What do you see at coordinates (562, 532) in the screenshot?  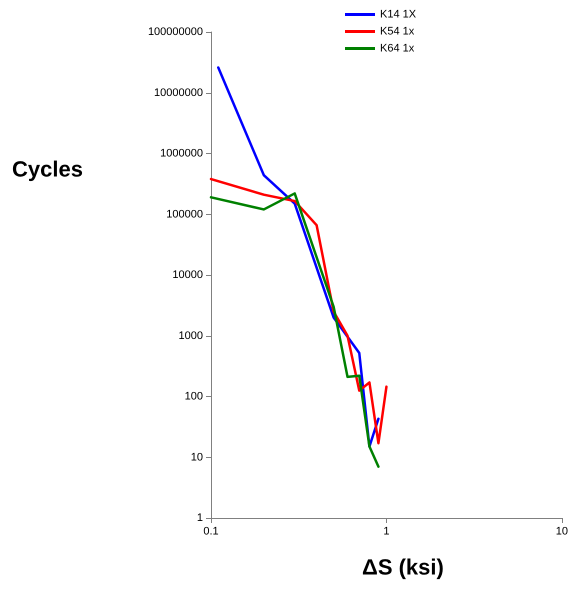 I see `x-tick-label: 10` at bounding box center [562, 532].